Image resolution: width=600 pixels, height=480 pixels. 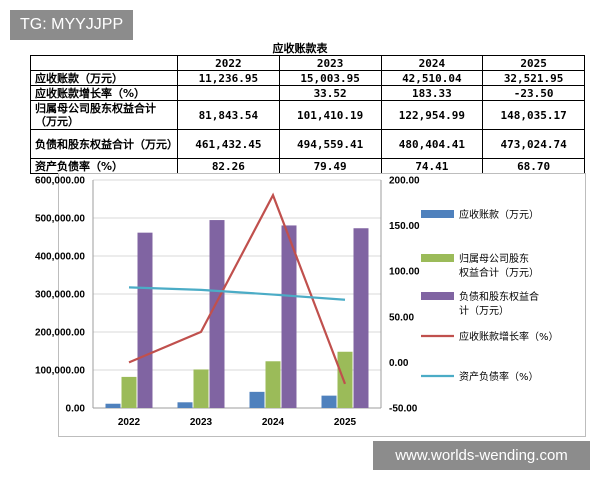 What do you see at coordinates (404, 272) in the screenshot?
I see `y2-tick-label: 100.00` at bounding box center [404, 272].